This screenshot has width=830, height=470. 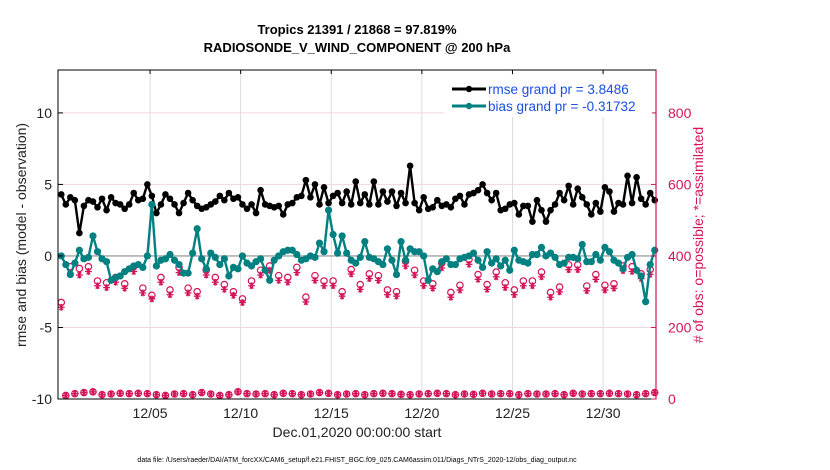 What do you see at coordinates (79, 268) in the screenshot?
I see `obs-possible-marker` at bounding box center [79, 268].